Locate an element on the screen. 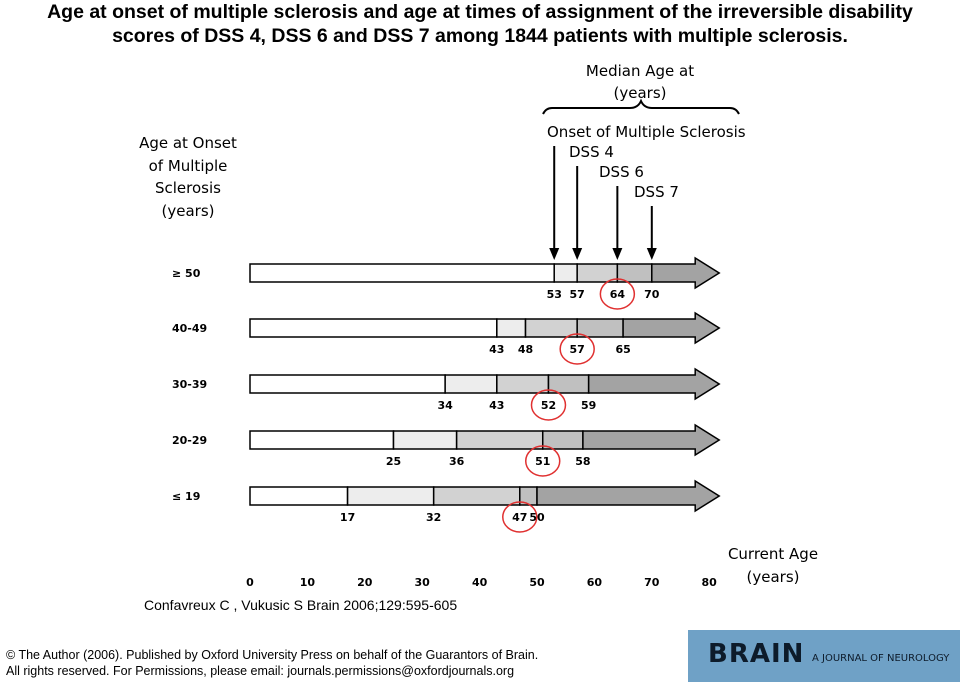 The height and width of the screenshot is (689, 960). x-tick-label: 80 is located at coordinates (710, 582).